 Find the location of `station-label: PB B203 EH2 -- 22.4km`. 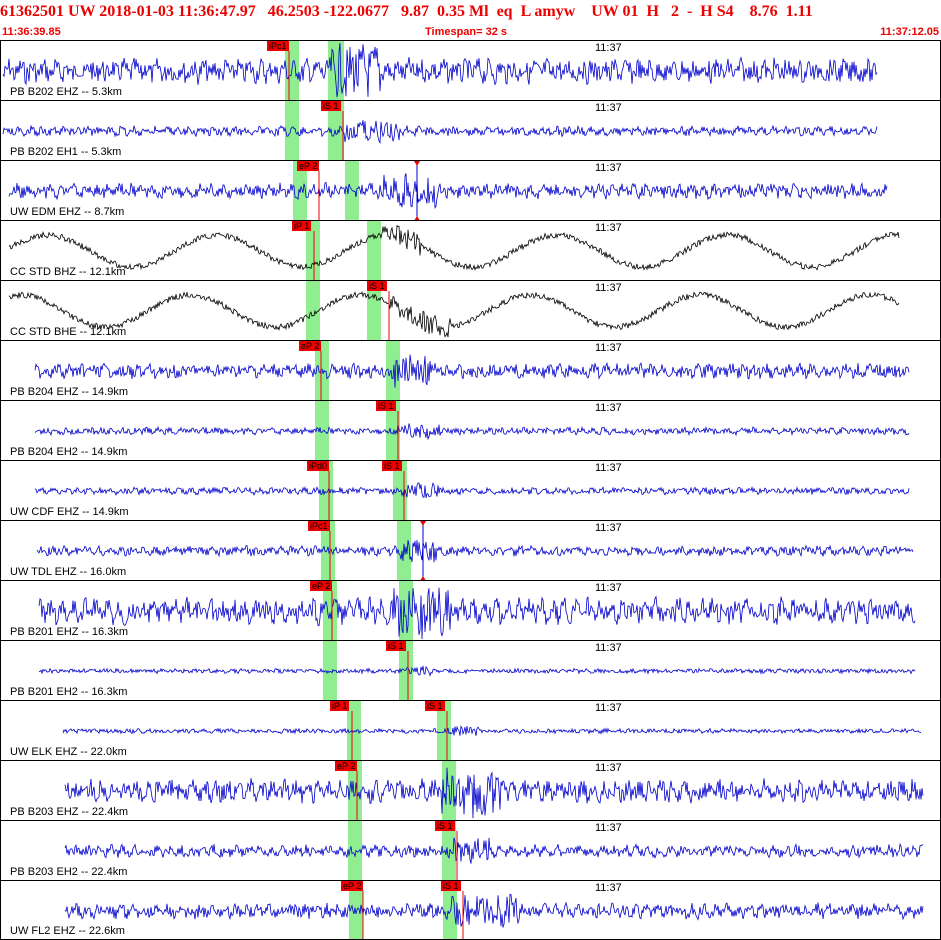

station-label: PB B203 EH2 -- 22.4km is located at coordinates (69, 872).